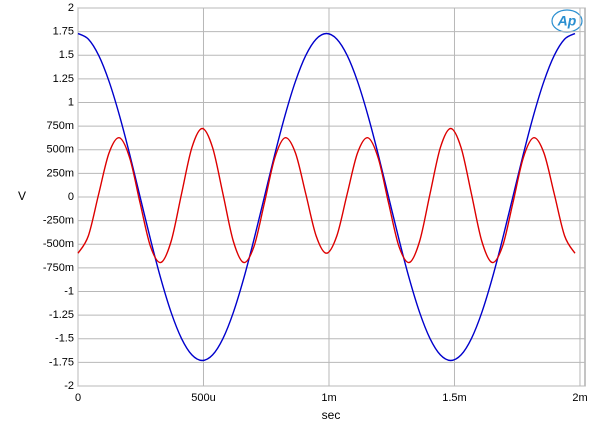 This screenshot has width=600, height=431. What do you see at coordinates (60, 173) in the screenshot?
I see `y-tick-label: 250m` at bounding box center [60, 173].